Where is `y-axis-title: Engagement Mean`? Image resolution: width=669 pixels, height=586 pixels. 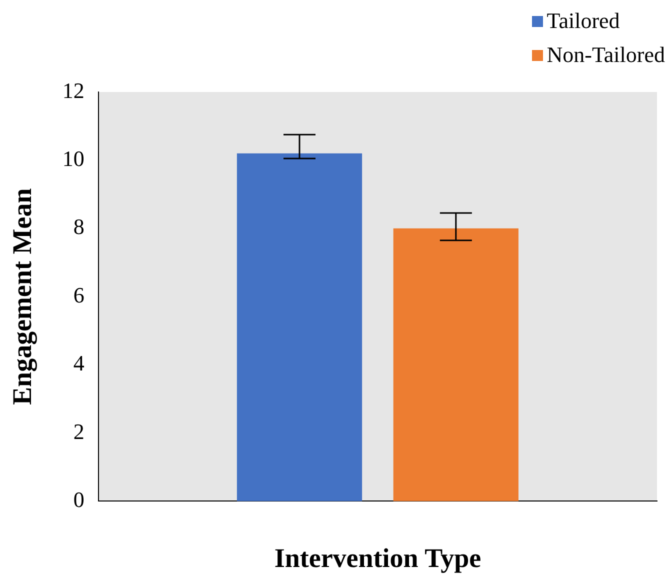
y-axis-title: Engagement Mean is located at coordinates (22, 296).